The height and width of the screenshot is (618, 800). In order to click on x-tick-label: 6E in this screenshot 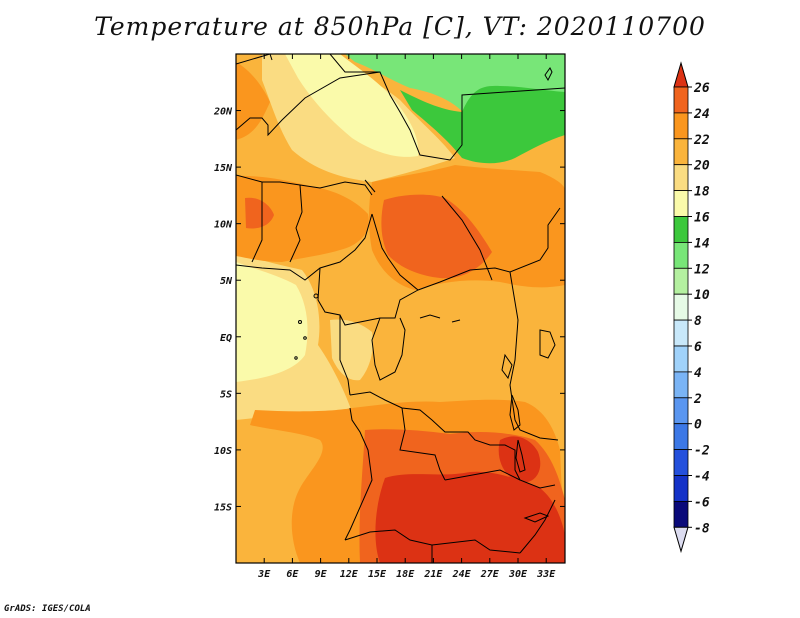, I will do `click(292, 574)`.